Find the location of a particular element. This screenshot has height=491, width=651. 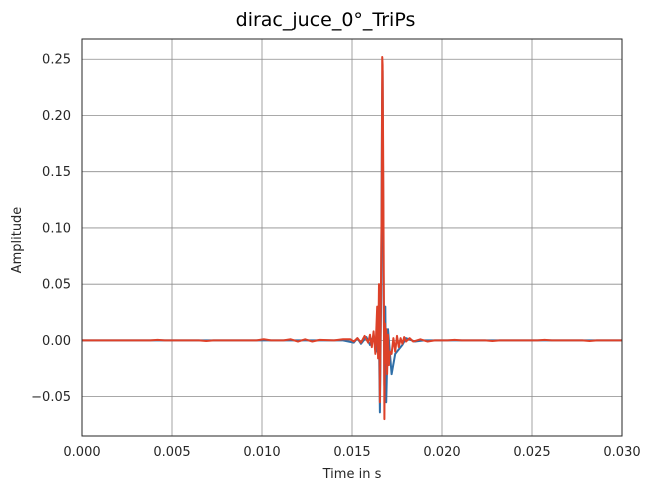

y-tick-label: 0.20 is located at coordinates (56, 116).